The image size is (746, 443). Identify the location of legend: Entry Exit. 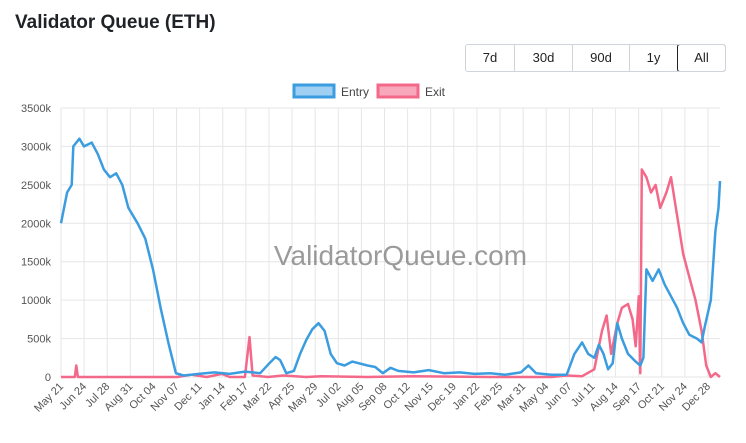
(369, 91).